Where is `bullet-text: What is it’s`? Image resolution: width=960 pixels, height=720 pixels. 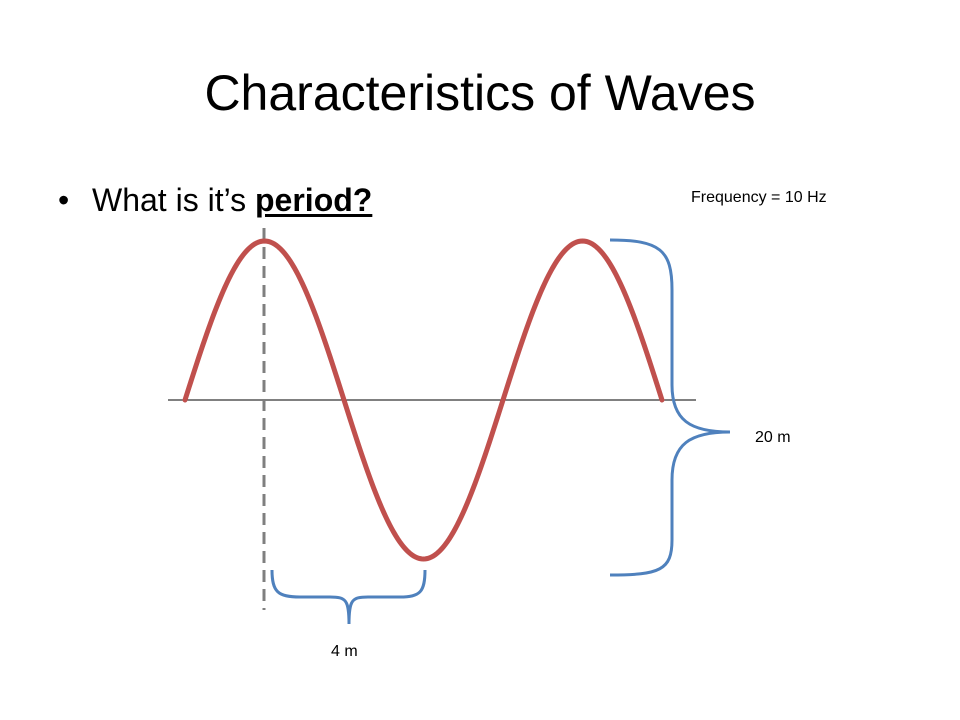
bullet-text: What is it’s is located at coordinates (173, 200).